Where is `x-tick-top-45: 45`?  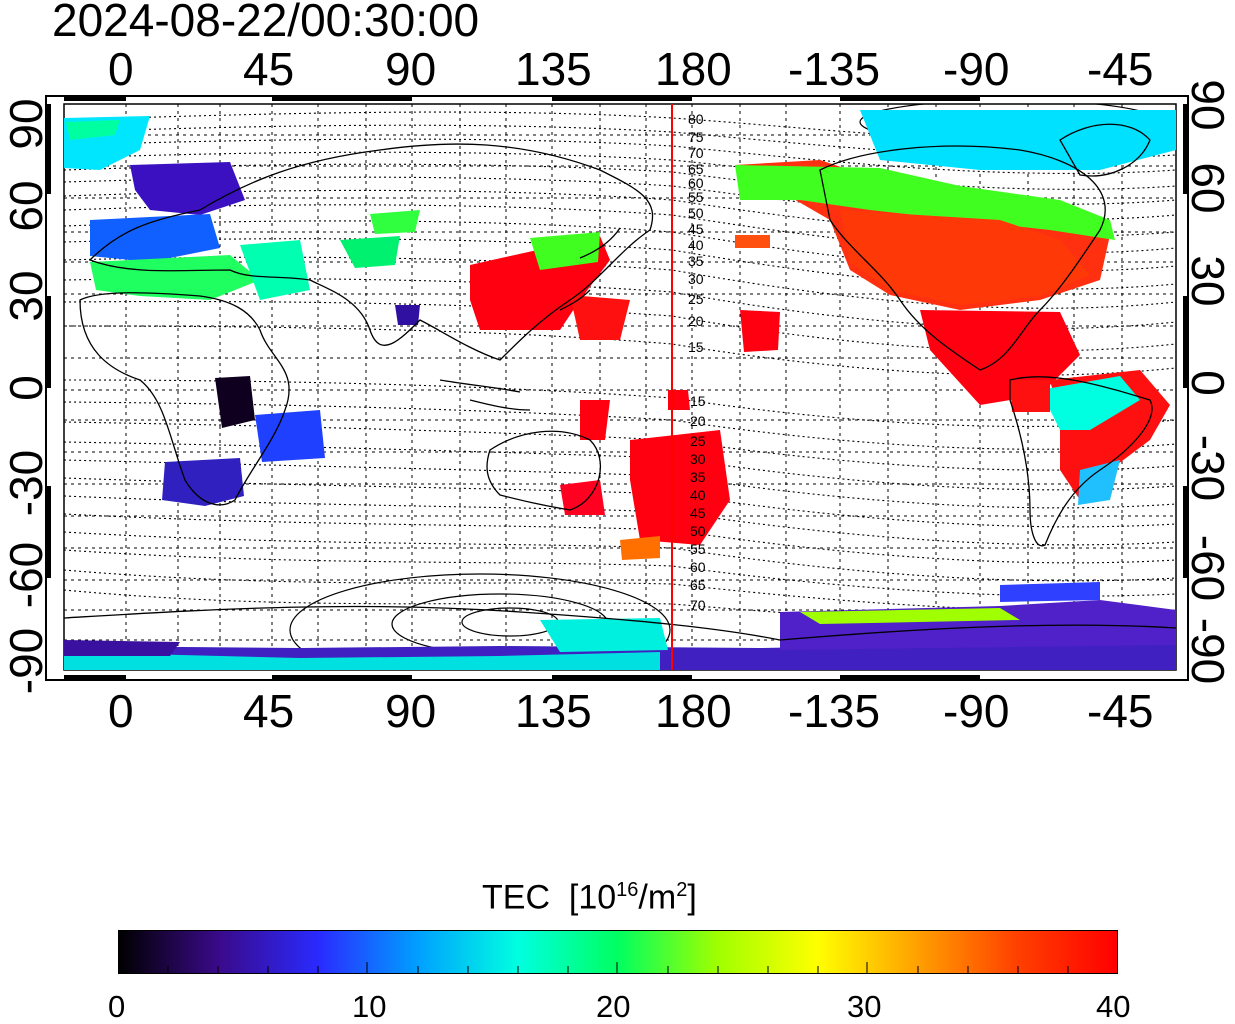
x-tick-top-45: 45 is located at coordinates (269, 69).